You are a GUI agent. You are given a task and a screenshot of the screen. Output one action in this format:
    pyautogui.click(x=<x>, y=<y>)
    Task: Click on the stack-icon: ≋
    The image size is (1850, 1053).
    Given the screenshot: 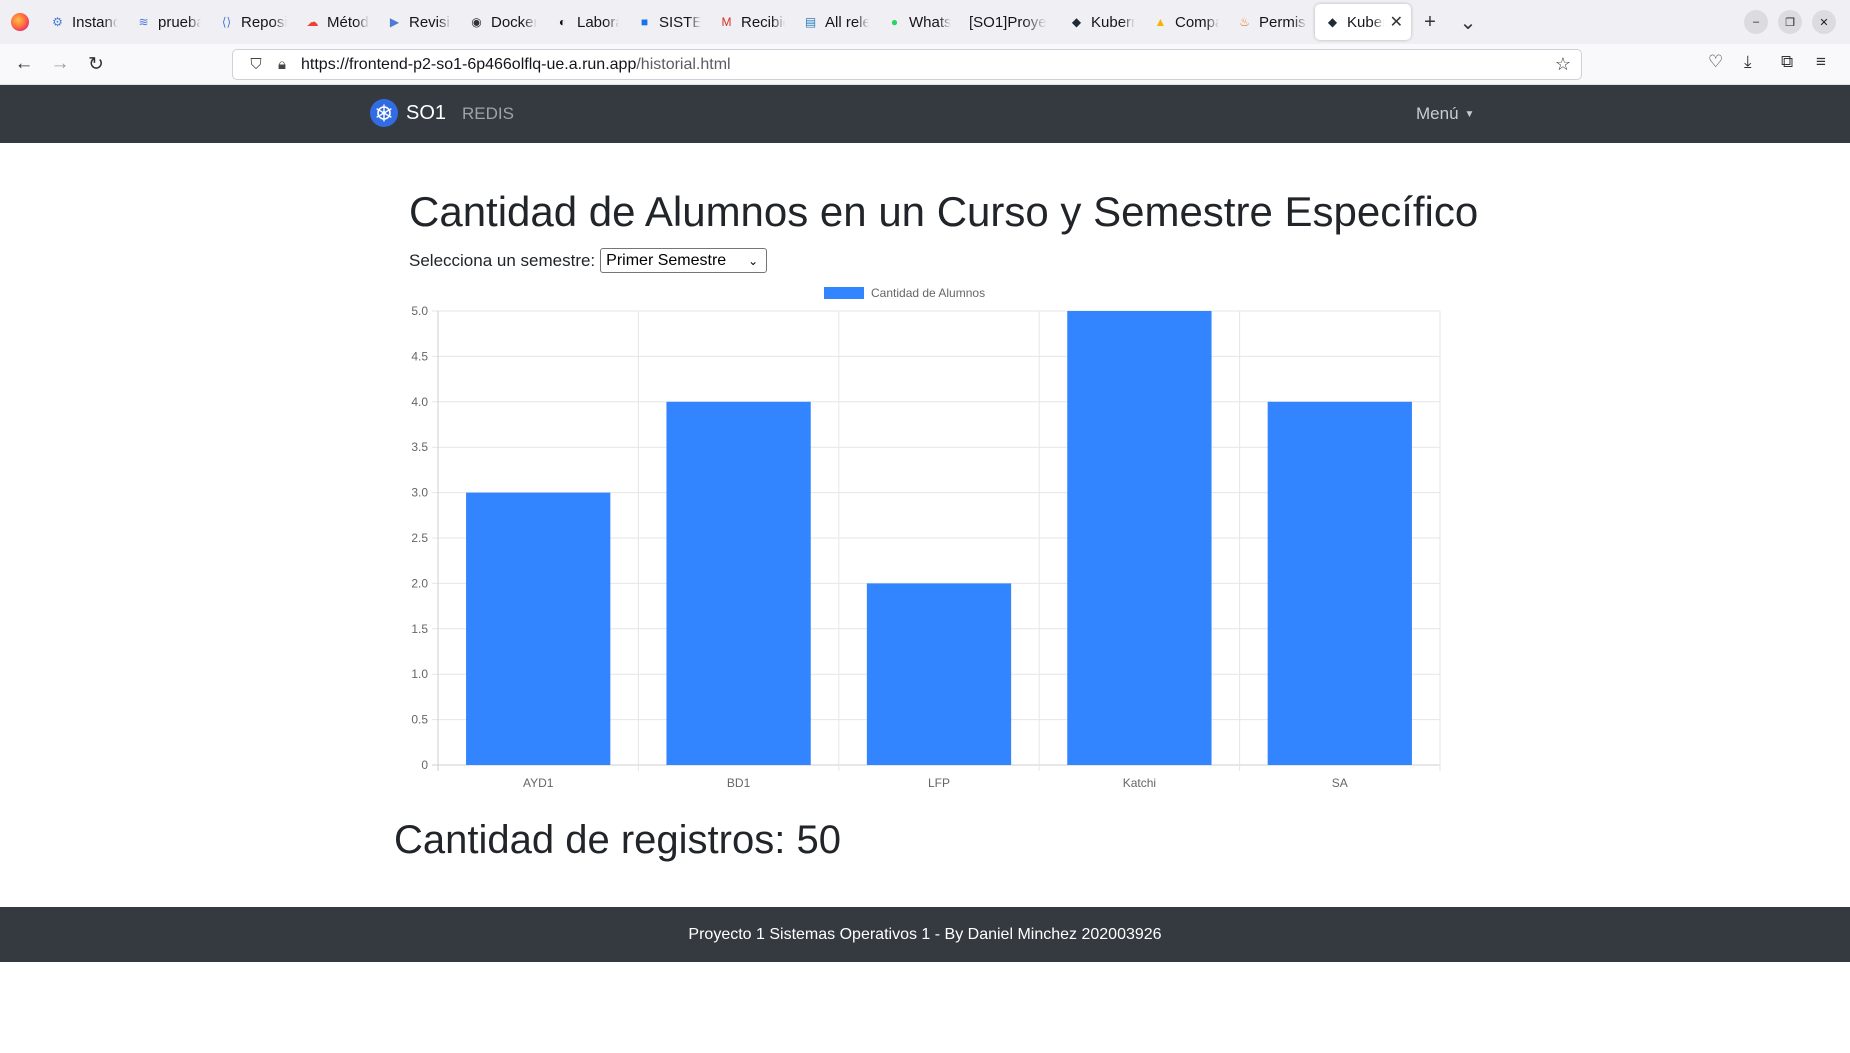 What is the action you would take?
    pyautogui.click(x=143, y=22)
    